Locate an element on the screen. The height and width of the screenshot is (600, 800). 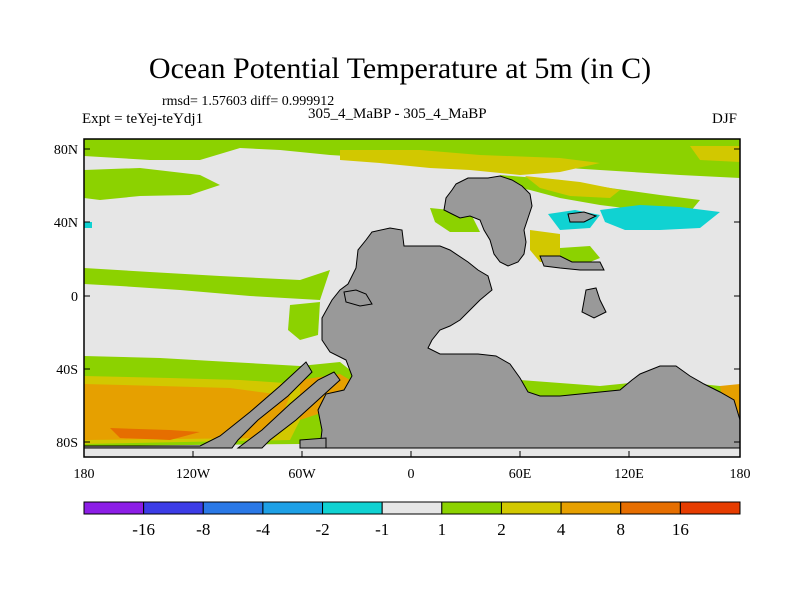
north-pacific-warm is located at coordinates (152, 184).